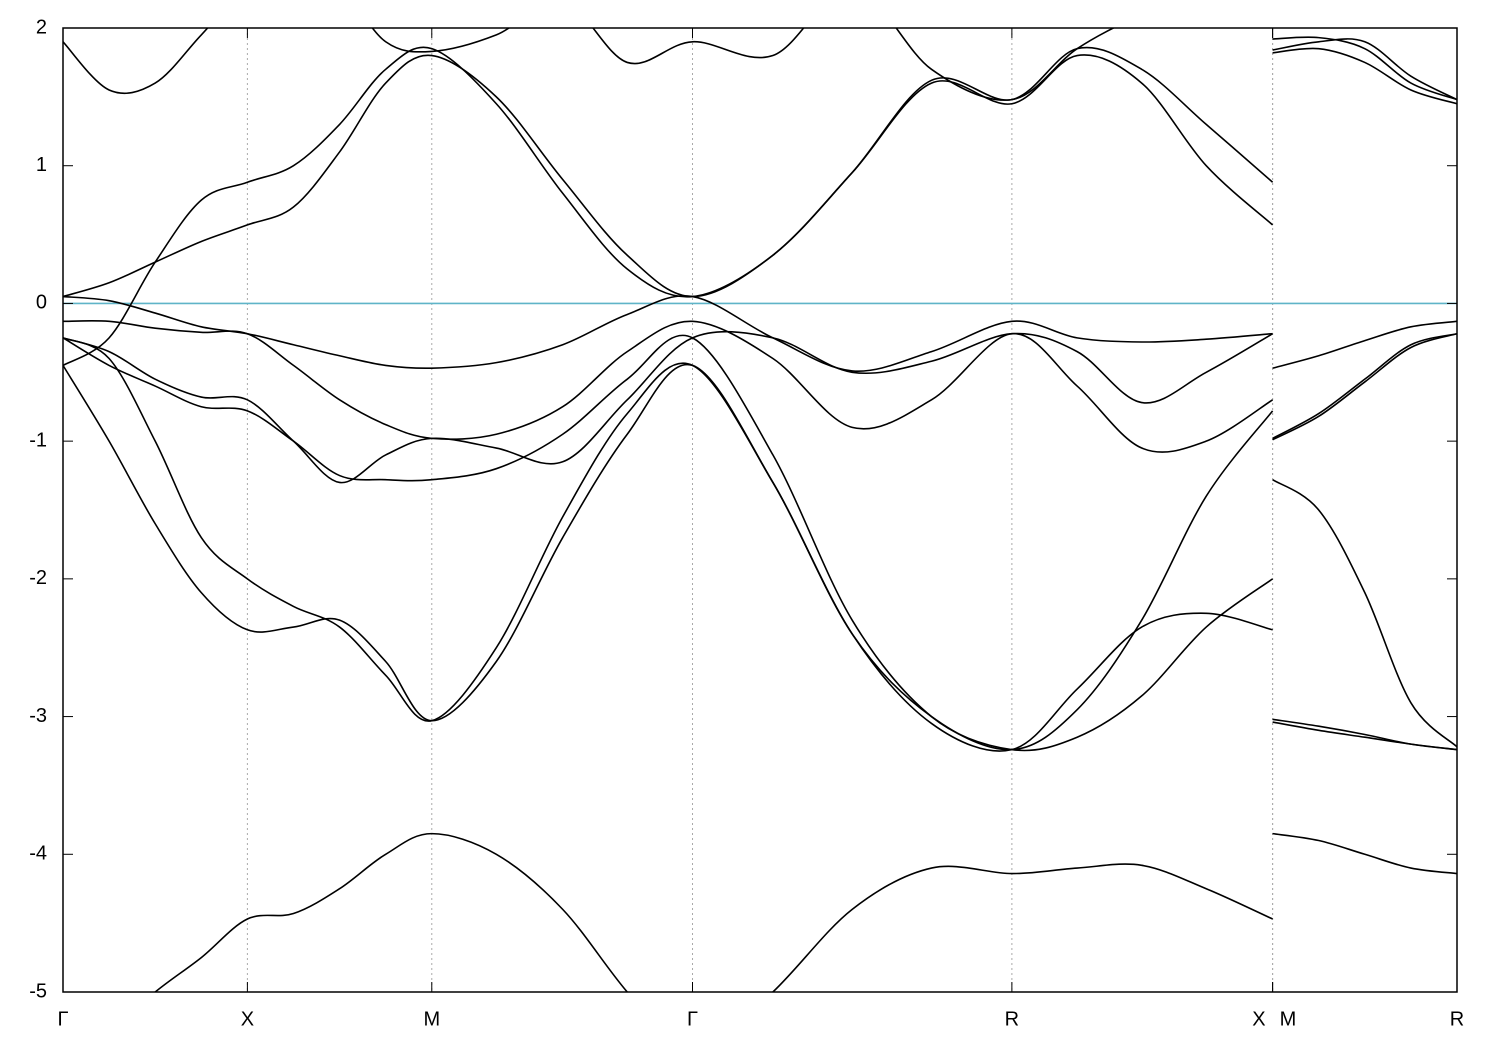 The image size is (1500, 1055). I want to click on y-tick-label: -1, so click(38, 440).